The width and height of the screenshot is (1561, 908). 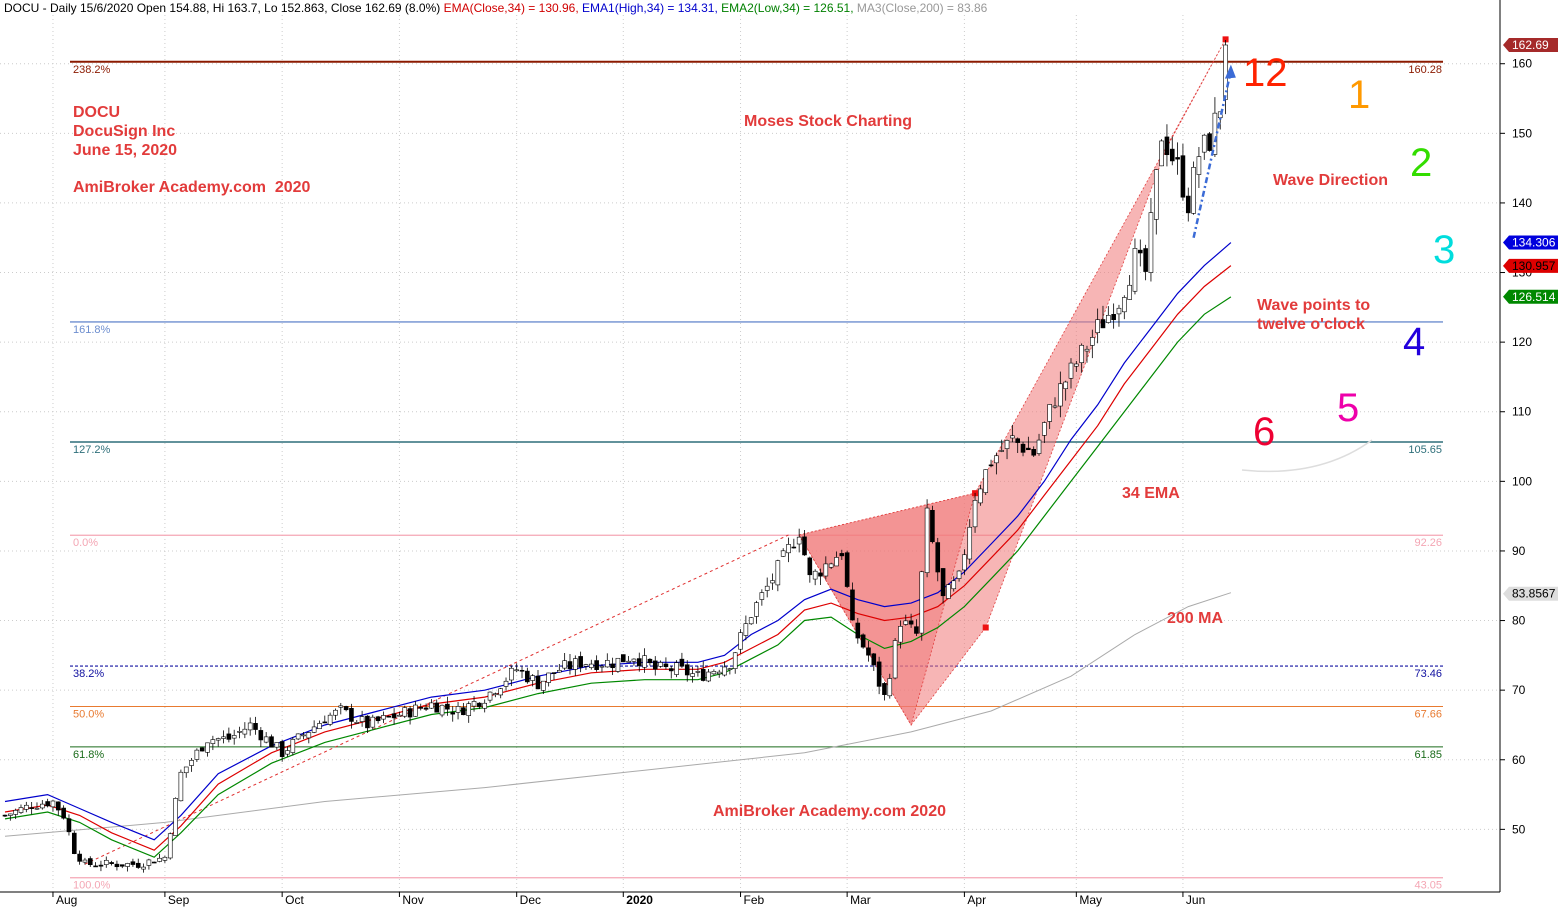 I want to click on x-tick-label: May, so click(x=1090, y=900).